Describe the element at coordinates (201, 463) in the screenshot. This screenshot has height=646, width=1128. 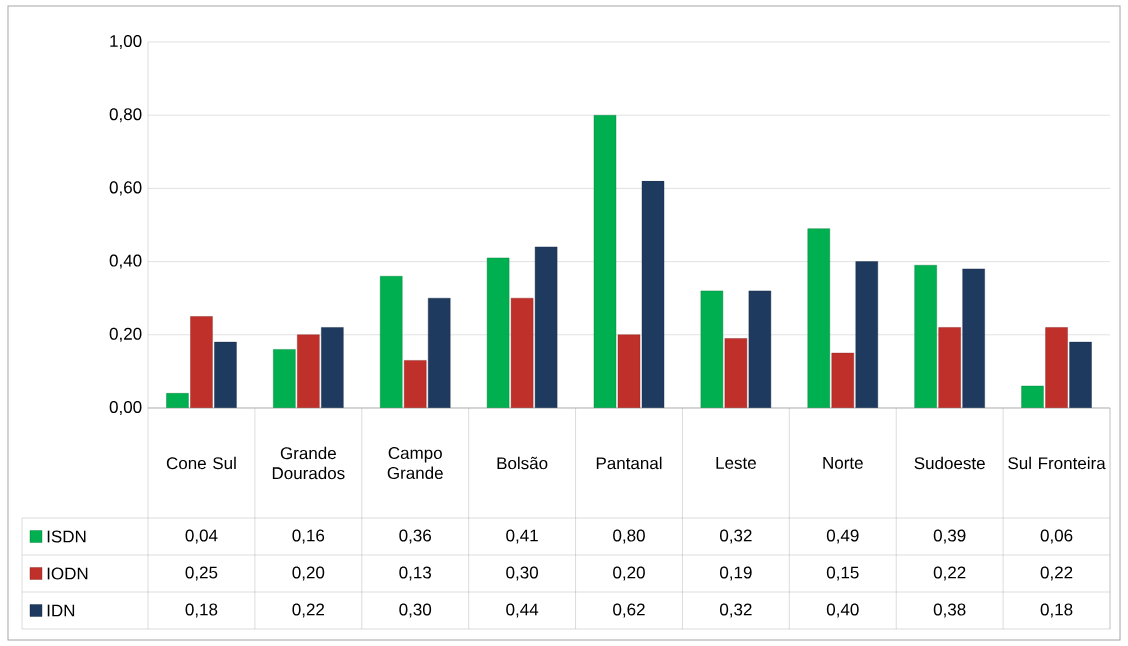
I see `x-tick-label: Cone Sul` at that location.